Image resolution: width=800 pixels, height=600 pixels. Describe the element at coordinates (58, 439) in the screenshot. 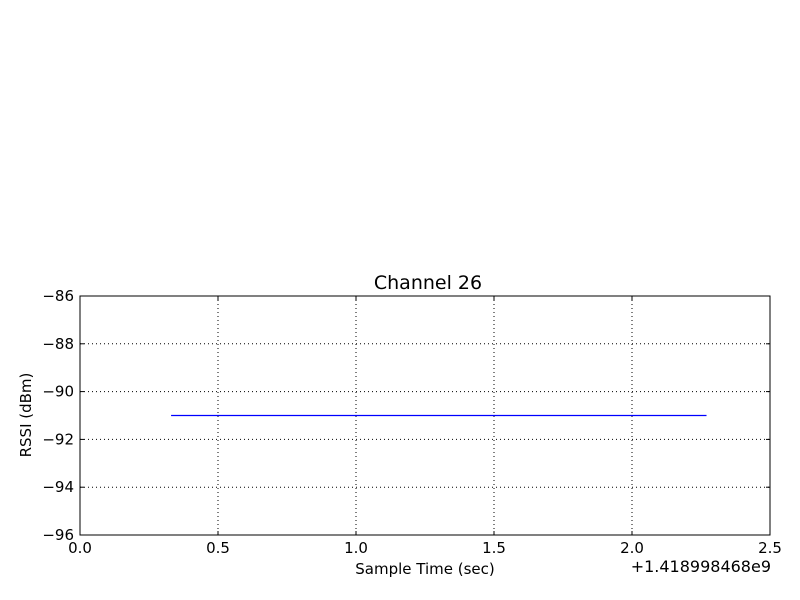

I see `y-tick-label: −92` at that location.